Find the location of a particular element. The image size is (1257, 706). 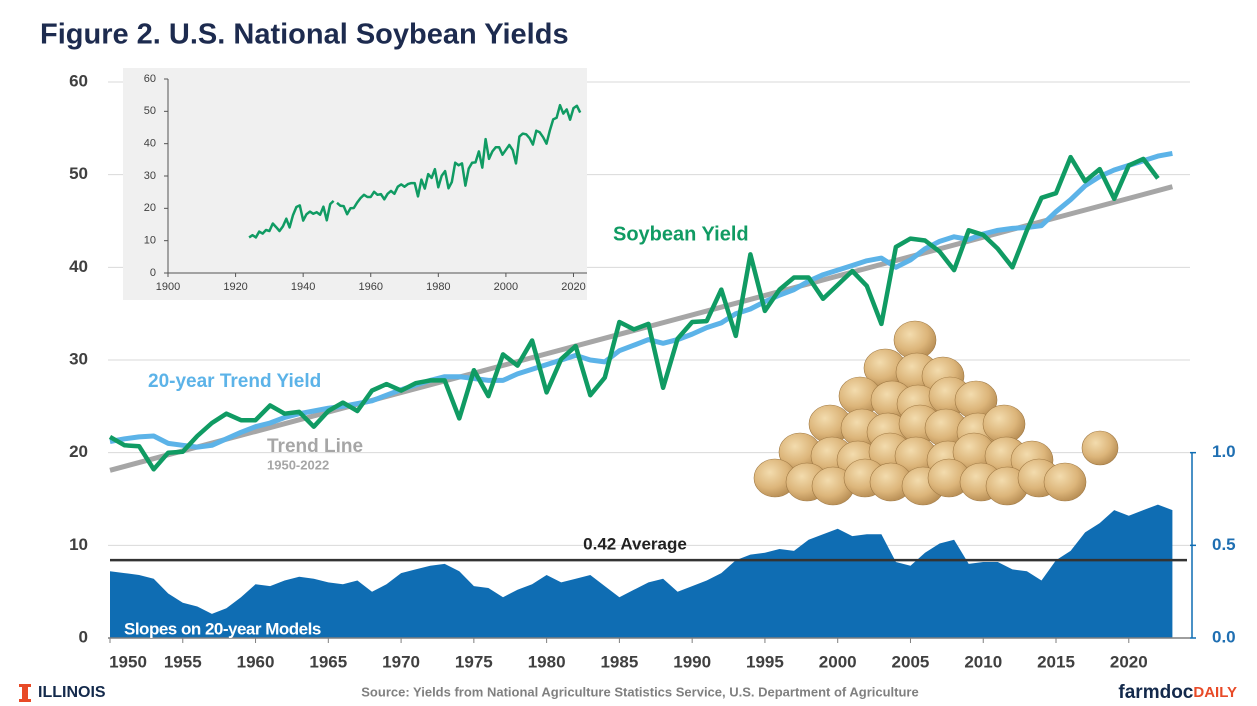

y-tick-label: 0 is located at coordinates (83, 636).